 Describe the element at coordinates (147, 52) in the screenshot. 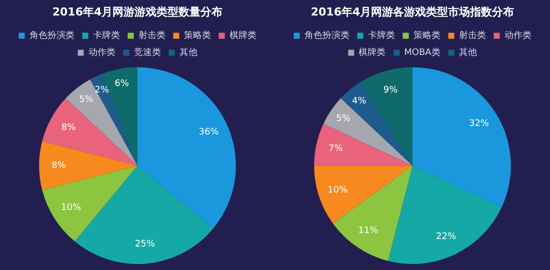

I see `legend-label: 竞速类` at that location.